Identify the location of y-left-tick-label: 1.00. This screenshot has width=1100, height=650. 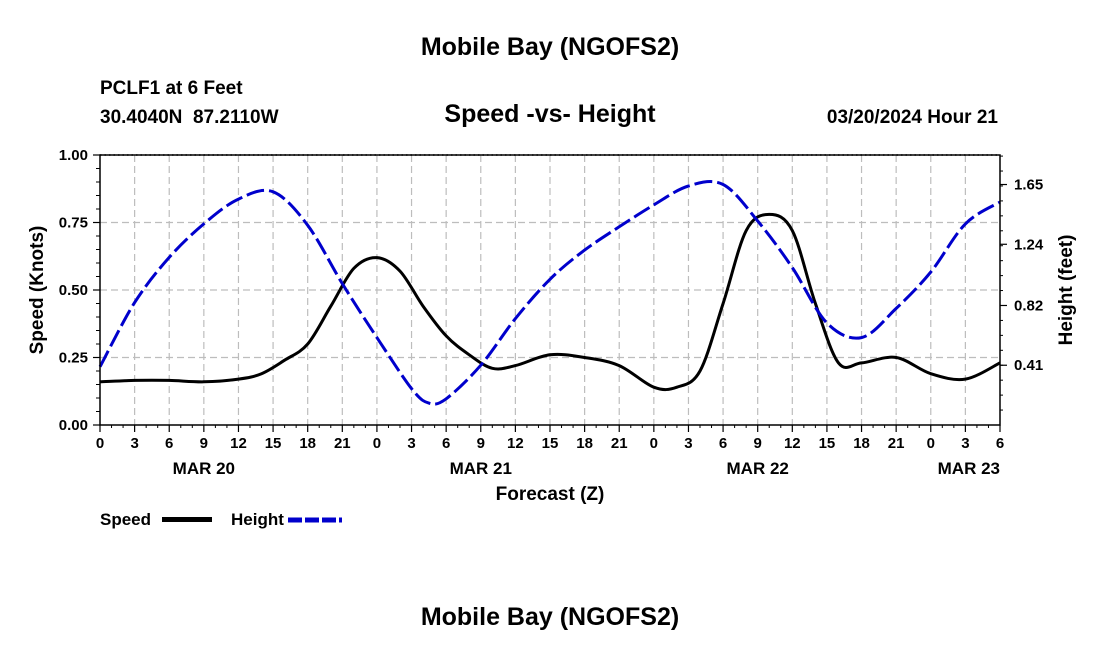
(73, 155).